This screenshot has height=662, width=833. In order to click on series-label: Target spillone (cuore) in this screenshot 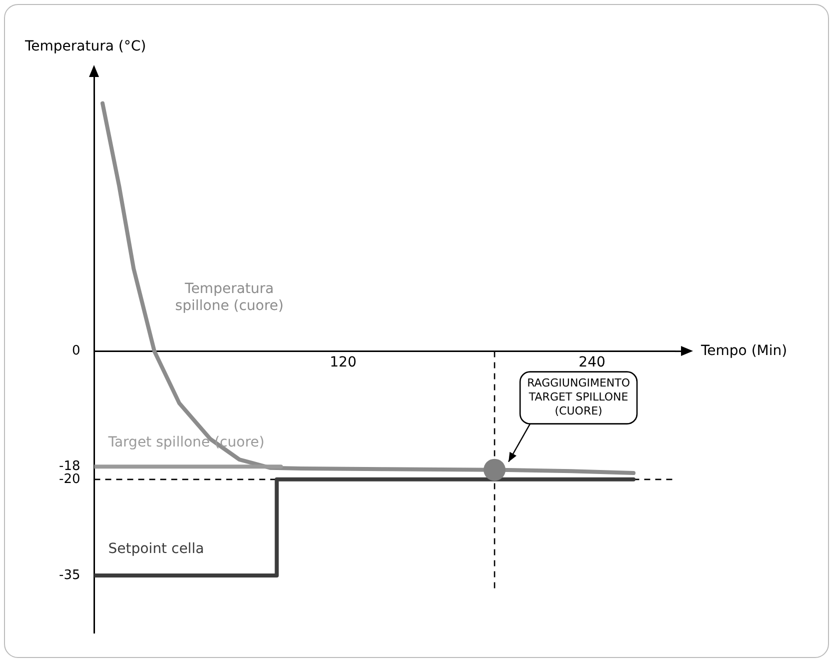, I will do `click(185, 442)`.